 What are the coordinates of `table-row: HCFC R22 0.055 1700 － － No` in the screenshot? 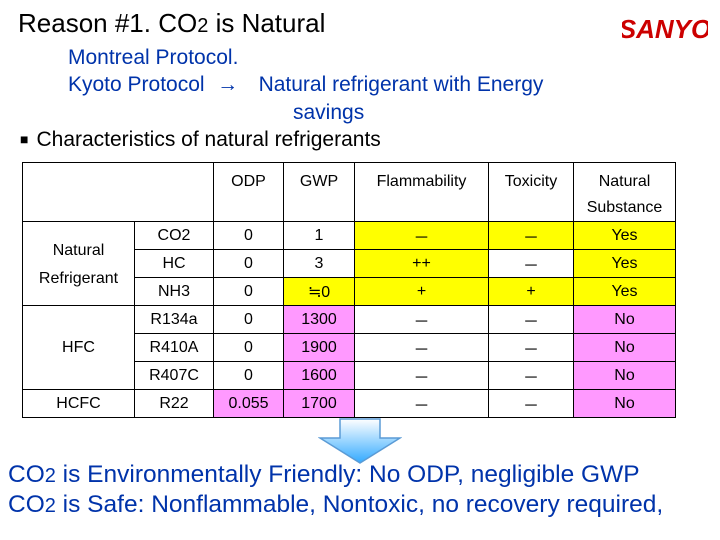 It's located at (349, 403).